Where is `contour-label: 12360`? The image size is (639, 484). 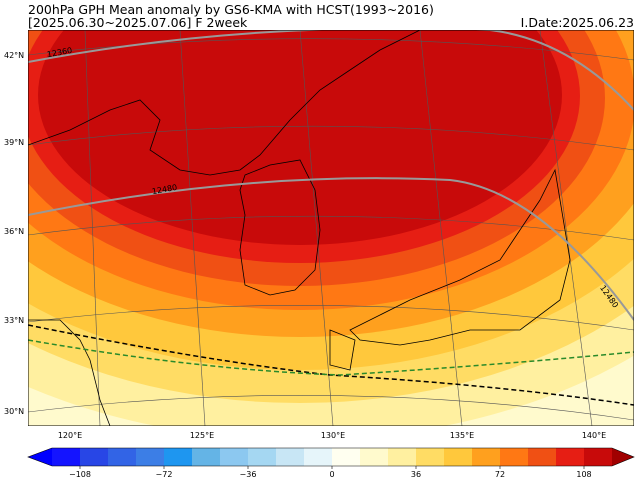 contour-label: 12360 is located at coordinates (59, 52).